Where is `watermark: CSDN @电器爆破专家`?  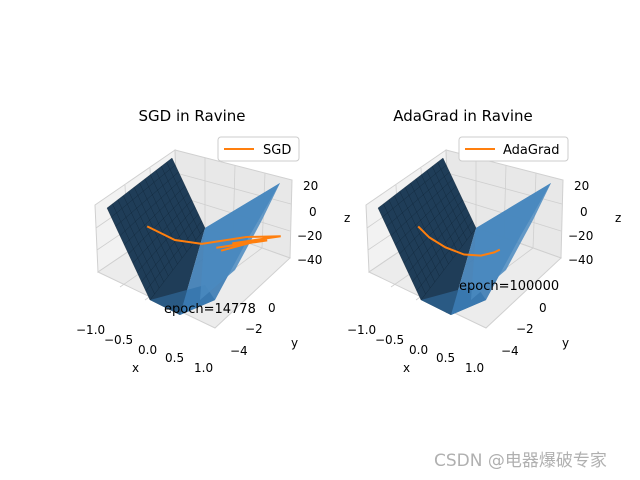 watermark: CSDN @电器爆破专家 is located at coordinates (520, 461).